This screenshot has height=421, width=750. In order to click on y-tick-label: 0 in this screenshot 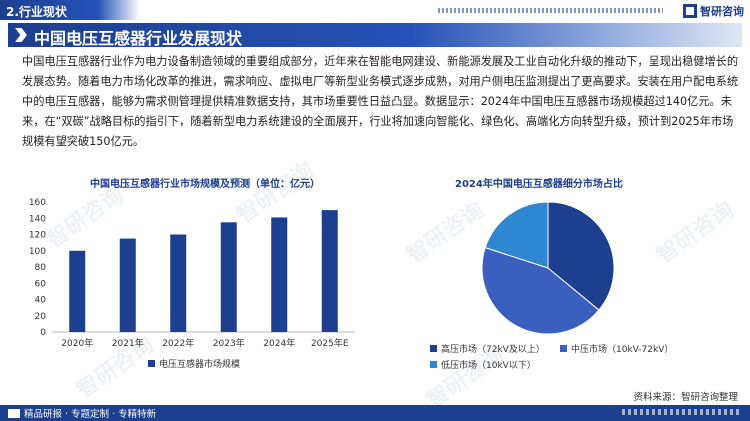, I will do `click(43, 333)`.